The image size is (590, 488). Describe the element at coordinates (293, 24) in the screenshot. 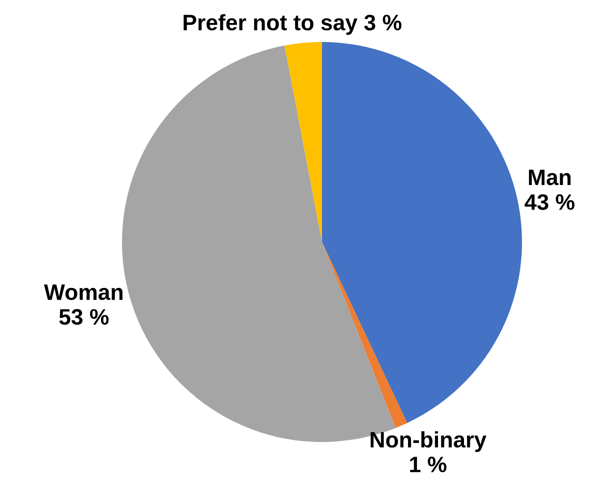

I see `slice-label: Prefer not to say 3 %` at that location.